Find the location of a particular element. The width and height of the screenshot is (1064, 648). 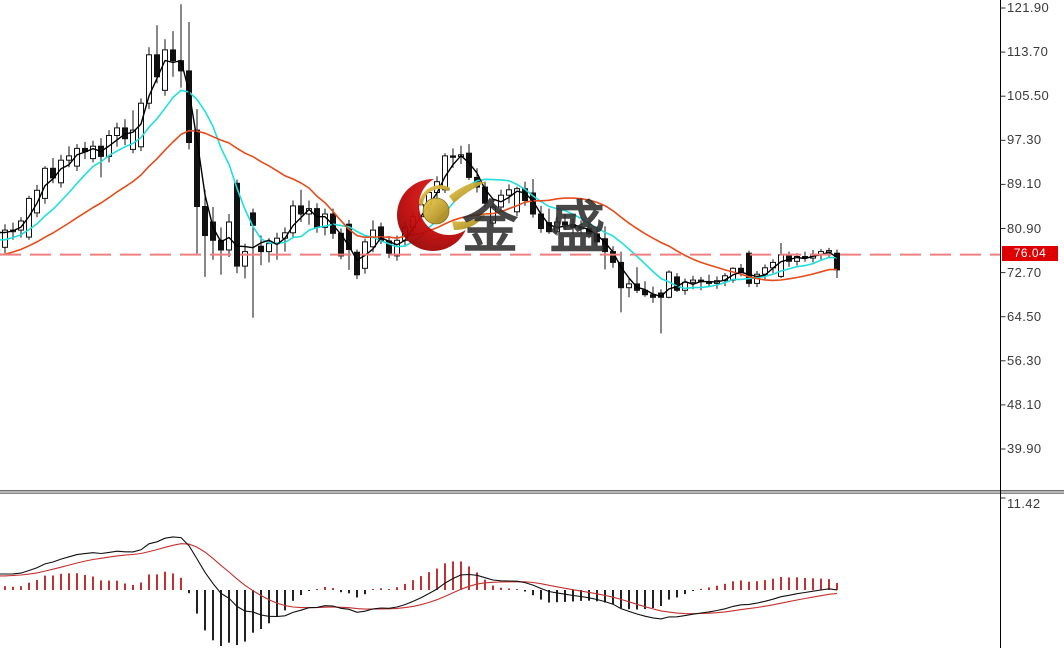

crescent-gold-ball-logo-icon is located at coordinates (442, 215).